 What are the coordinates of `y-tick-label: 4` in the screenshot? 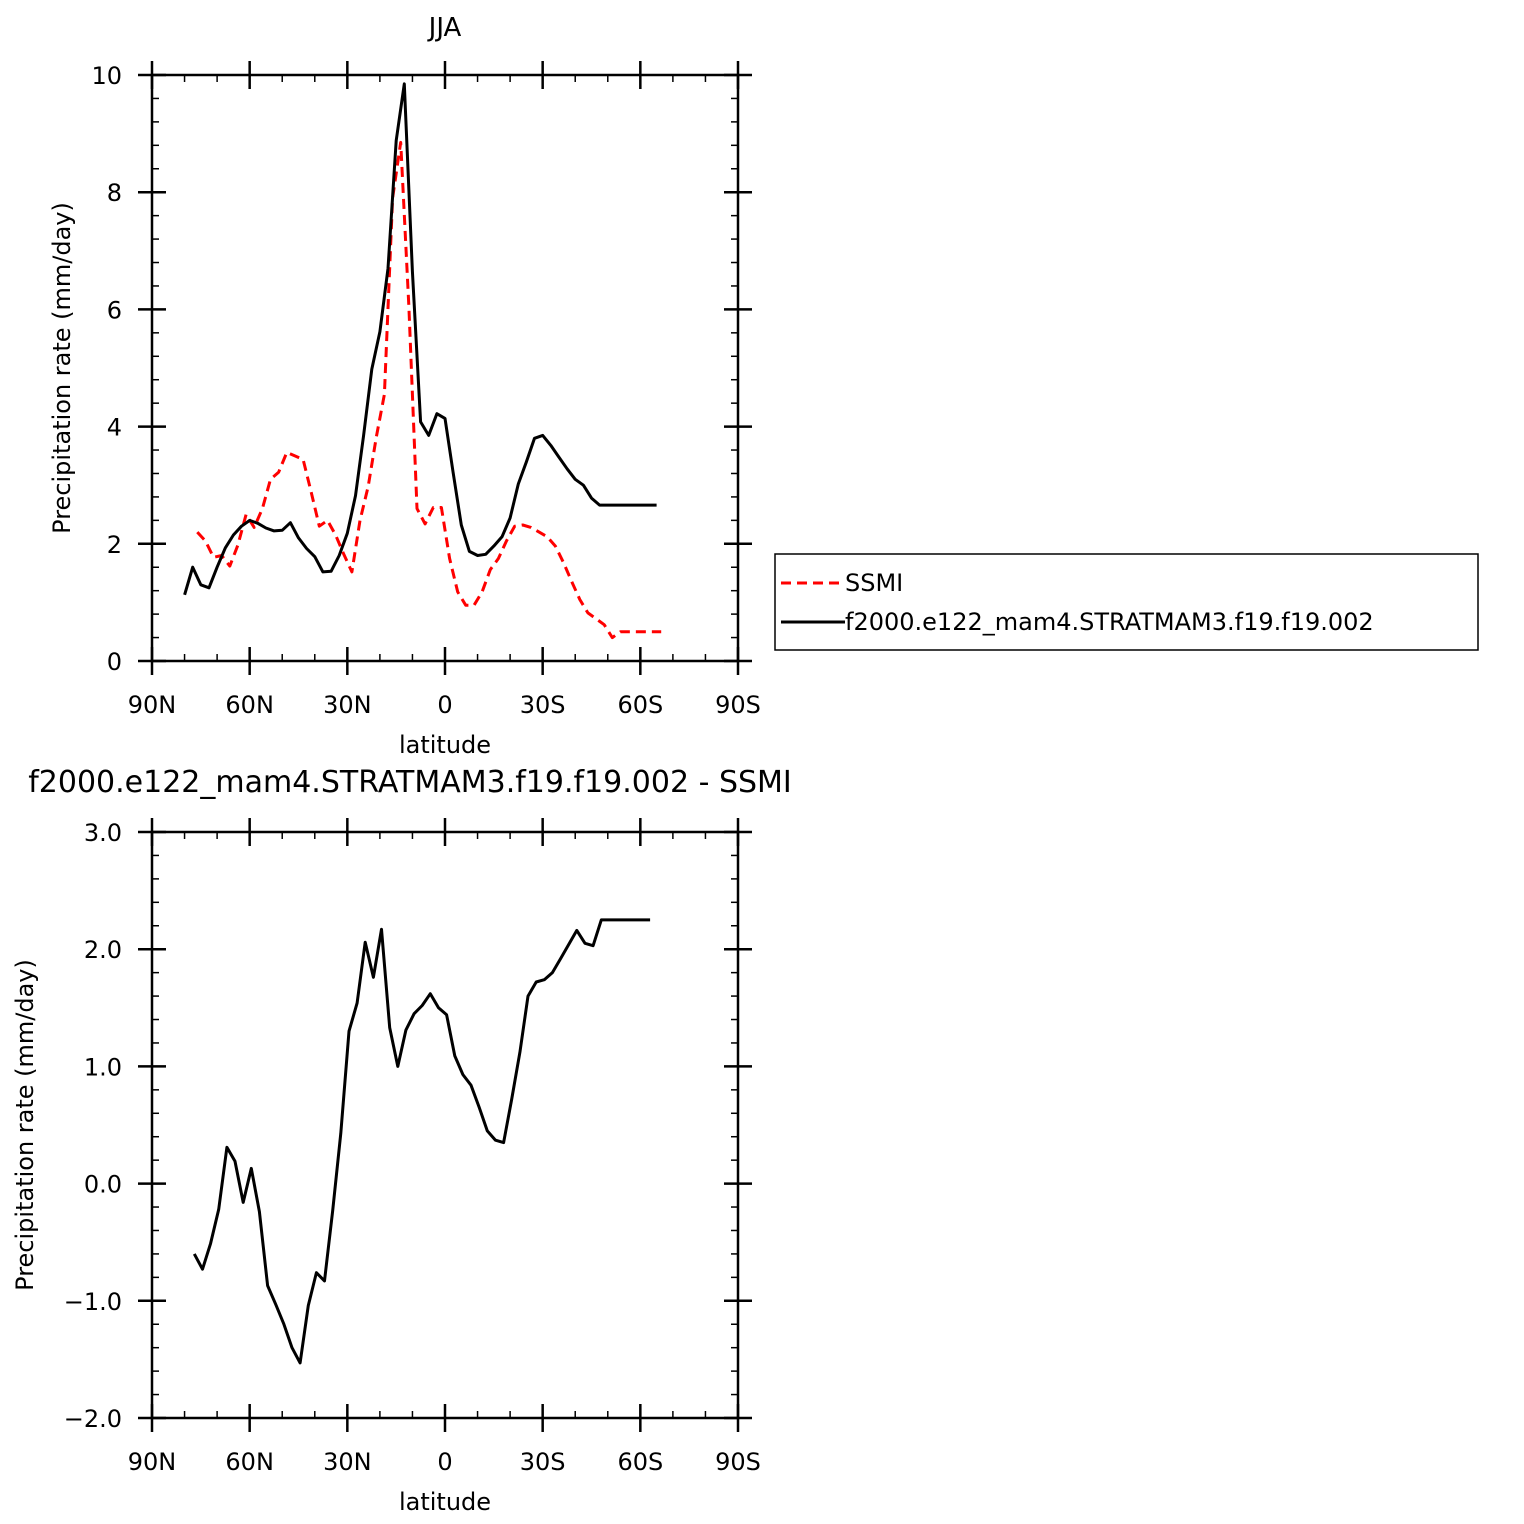 It's located at (114, 428).